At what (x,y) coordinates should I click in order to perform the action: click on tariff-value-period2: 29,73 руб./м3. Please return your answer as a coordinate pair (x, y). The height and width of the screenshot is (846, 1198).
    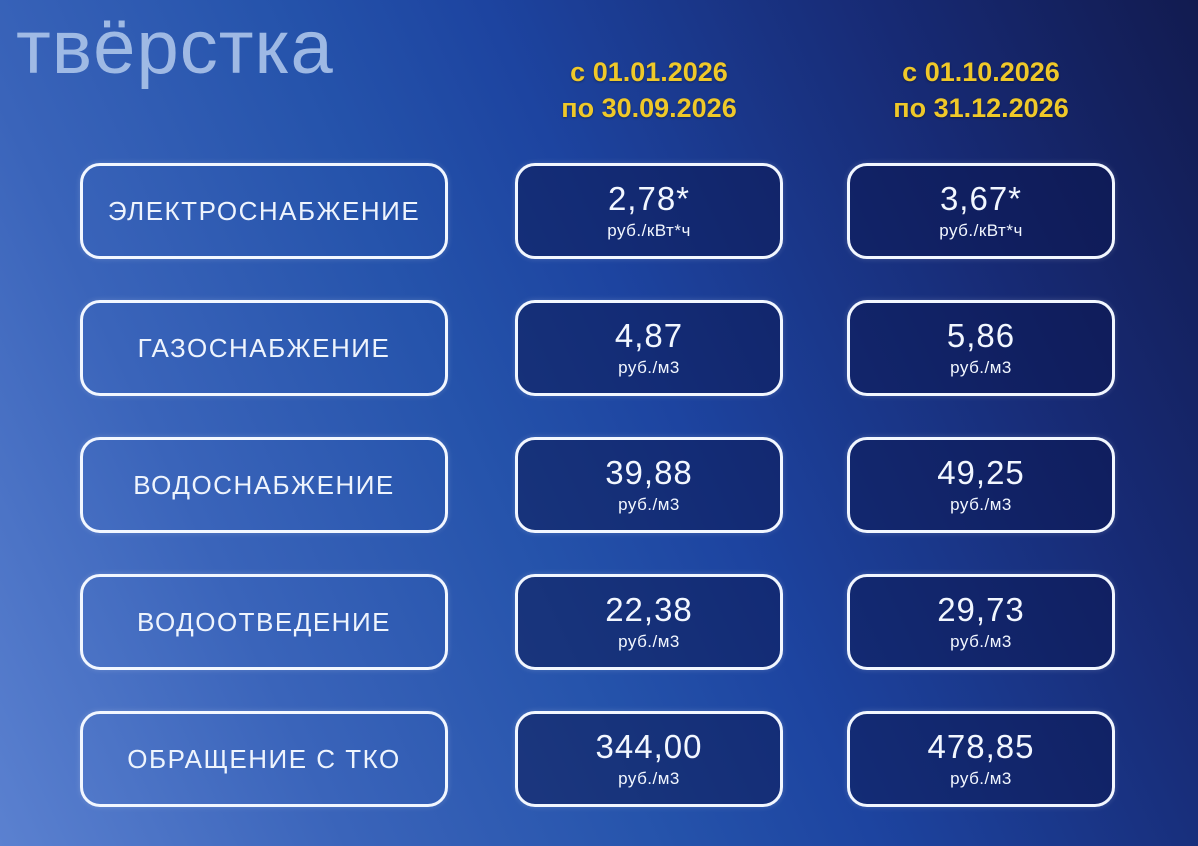
    Looking at the image, I should click on (981, 622).